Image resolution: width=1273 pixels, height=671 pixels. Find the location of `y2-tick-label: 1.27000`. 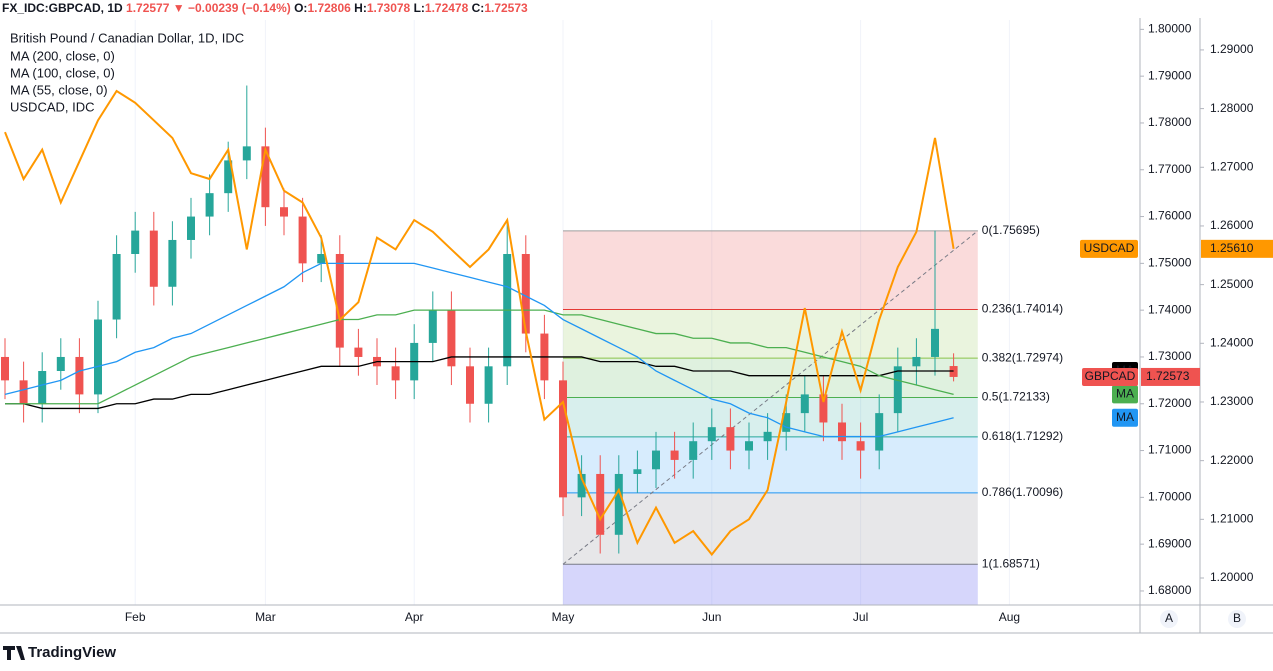

y2-tick-label: 1.27000 is located at coordinates (1232, 166).